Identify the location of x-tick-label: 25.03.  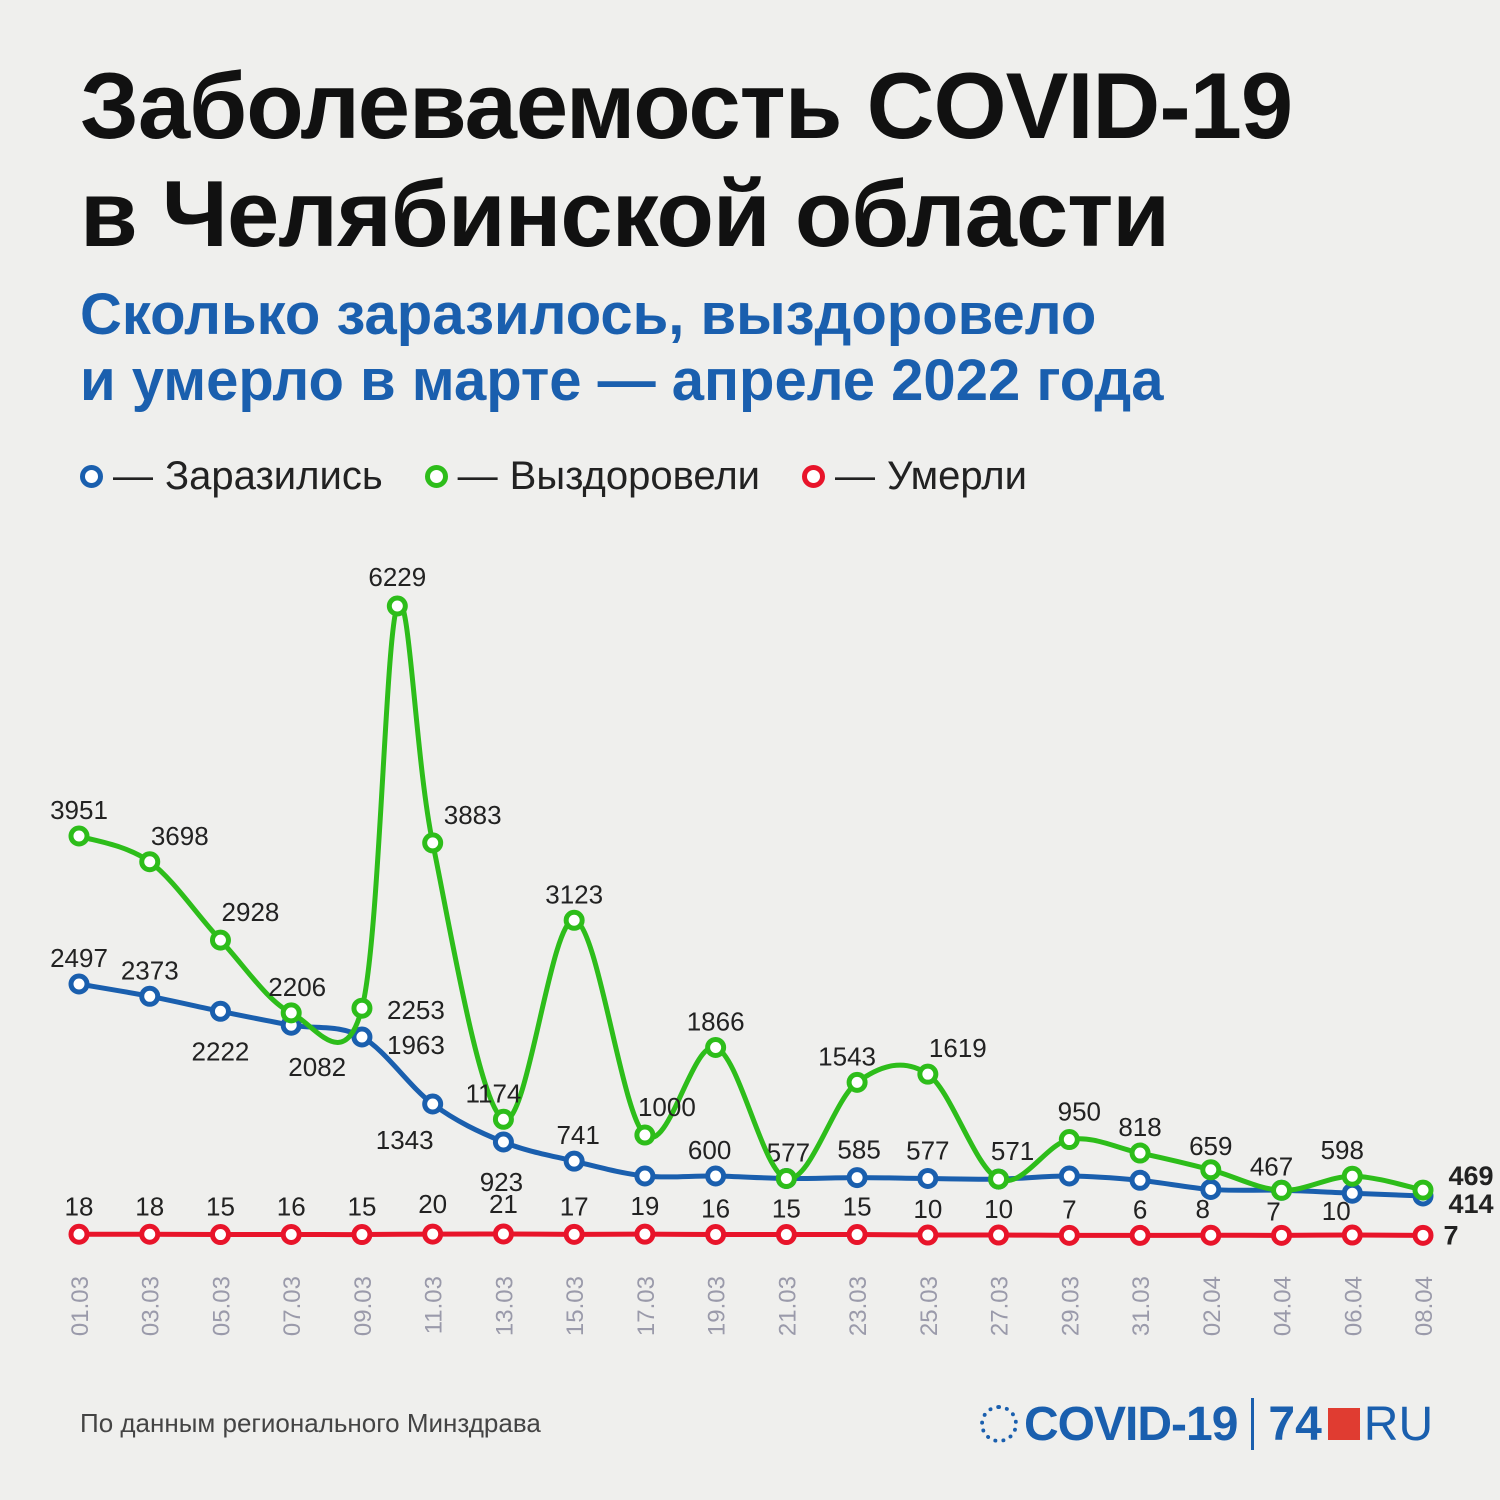
(929, 1306).